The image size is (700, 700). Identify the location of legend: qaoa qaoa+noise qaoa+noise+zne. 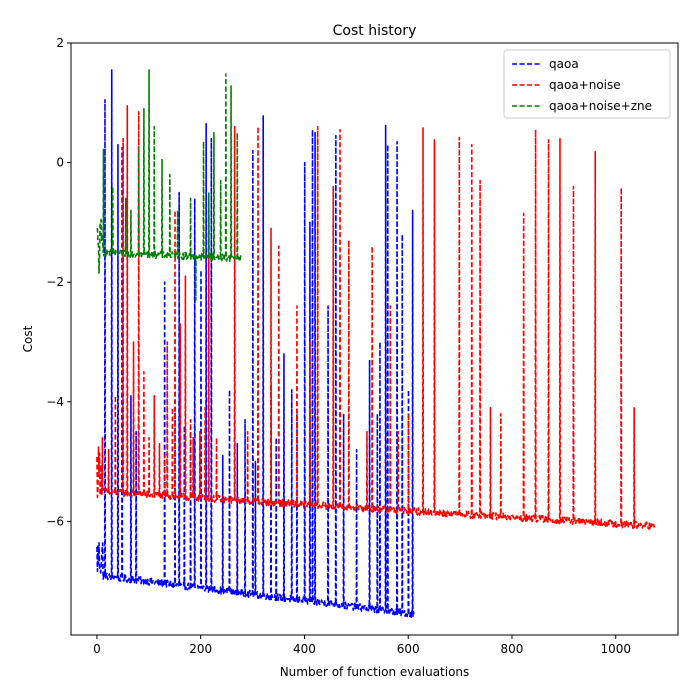
(587, 84).